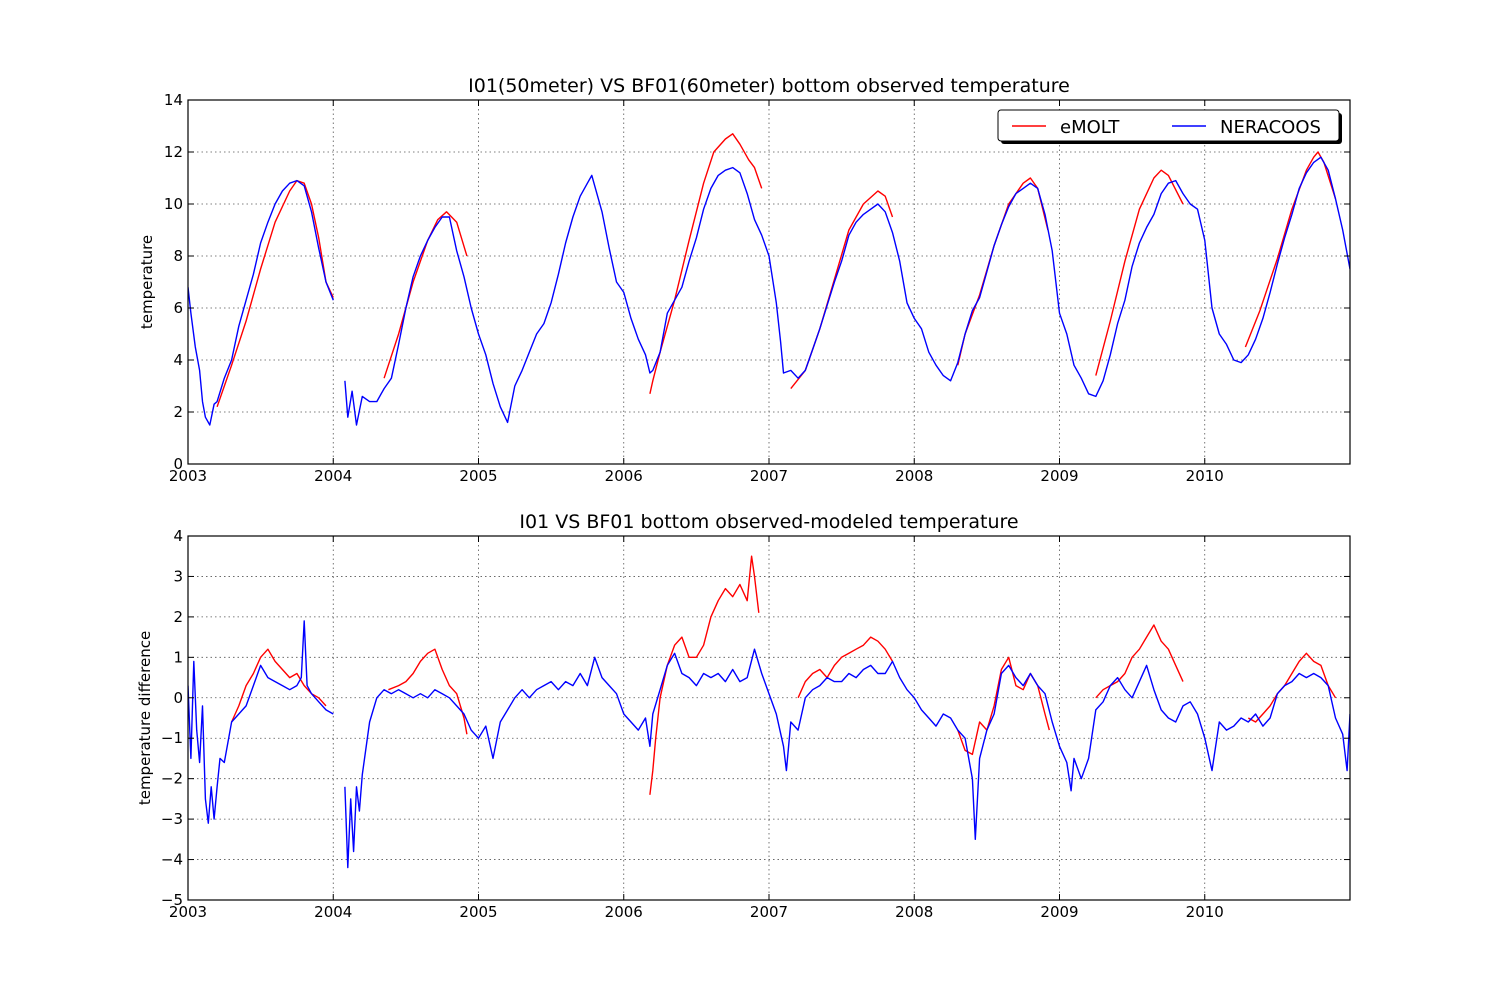 The height and width of the screenshot is (1000, 1500). I want to click on top-y-axis-label: temperature, so click(147, 282).